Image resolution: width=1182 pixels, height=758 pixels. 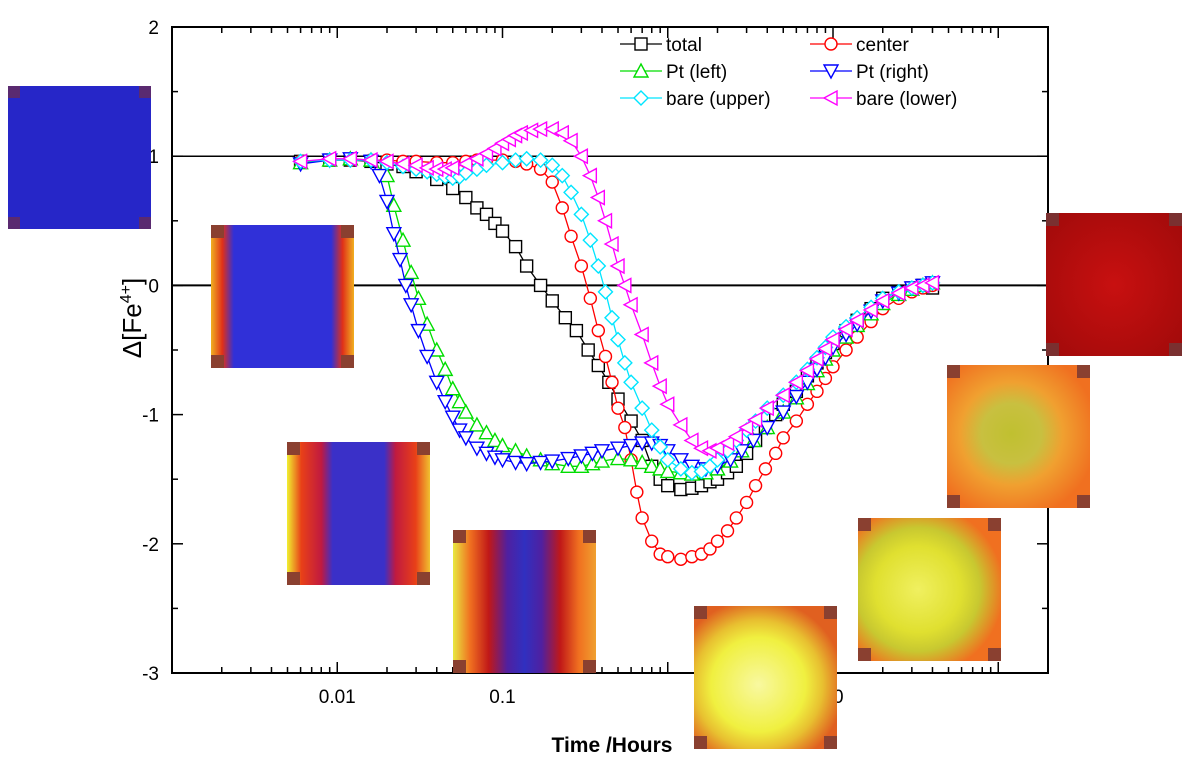 I want to click on x-tick-label: 0.1, so click(x=502, y=697).